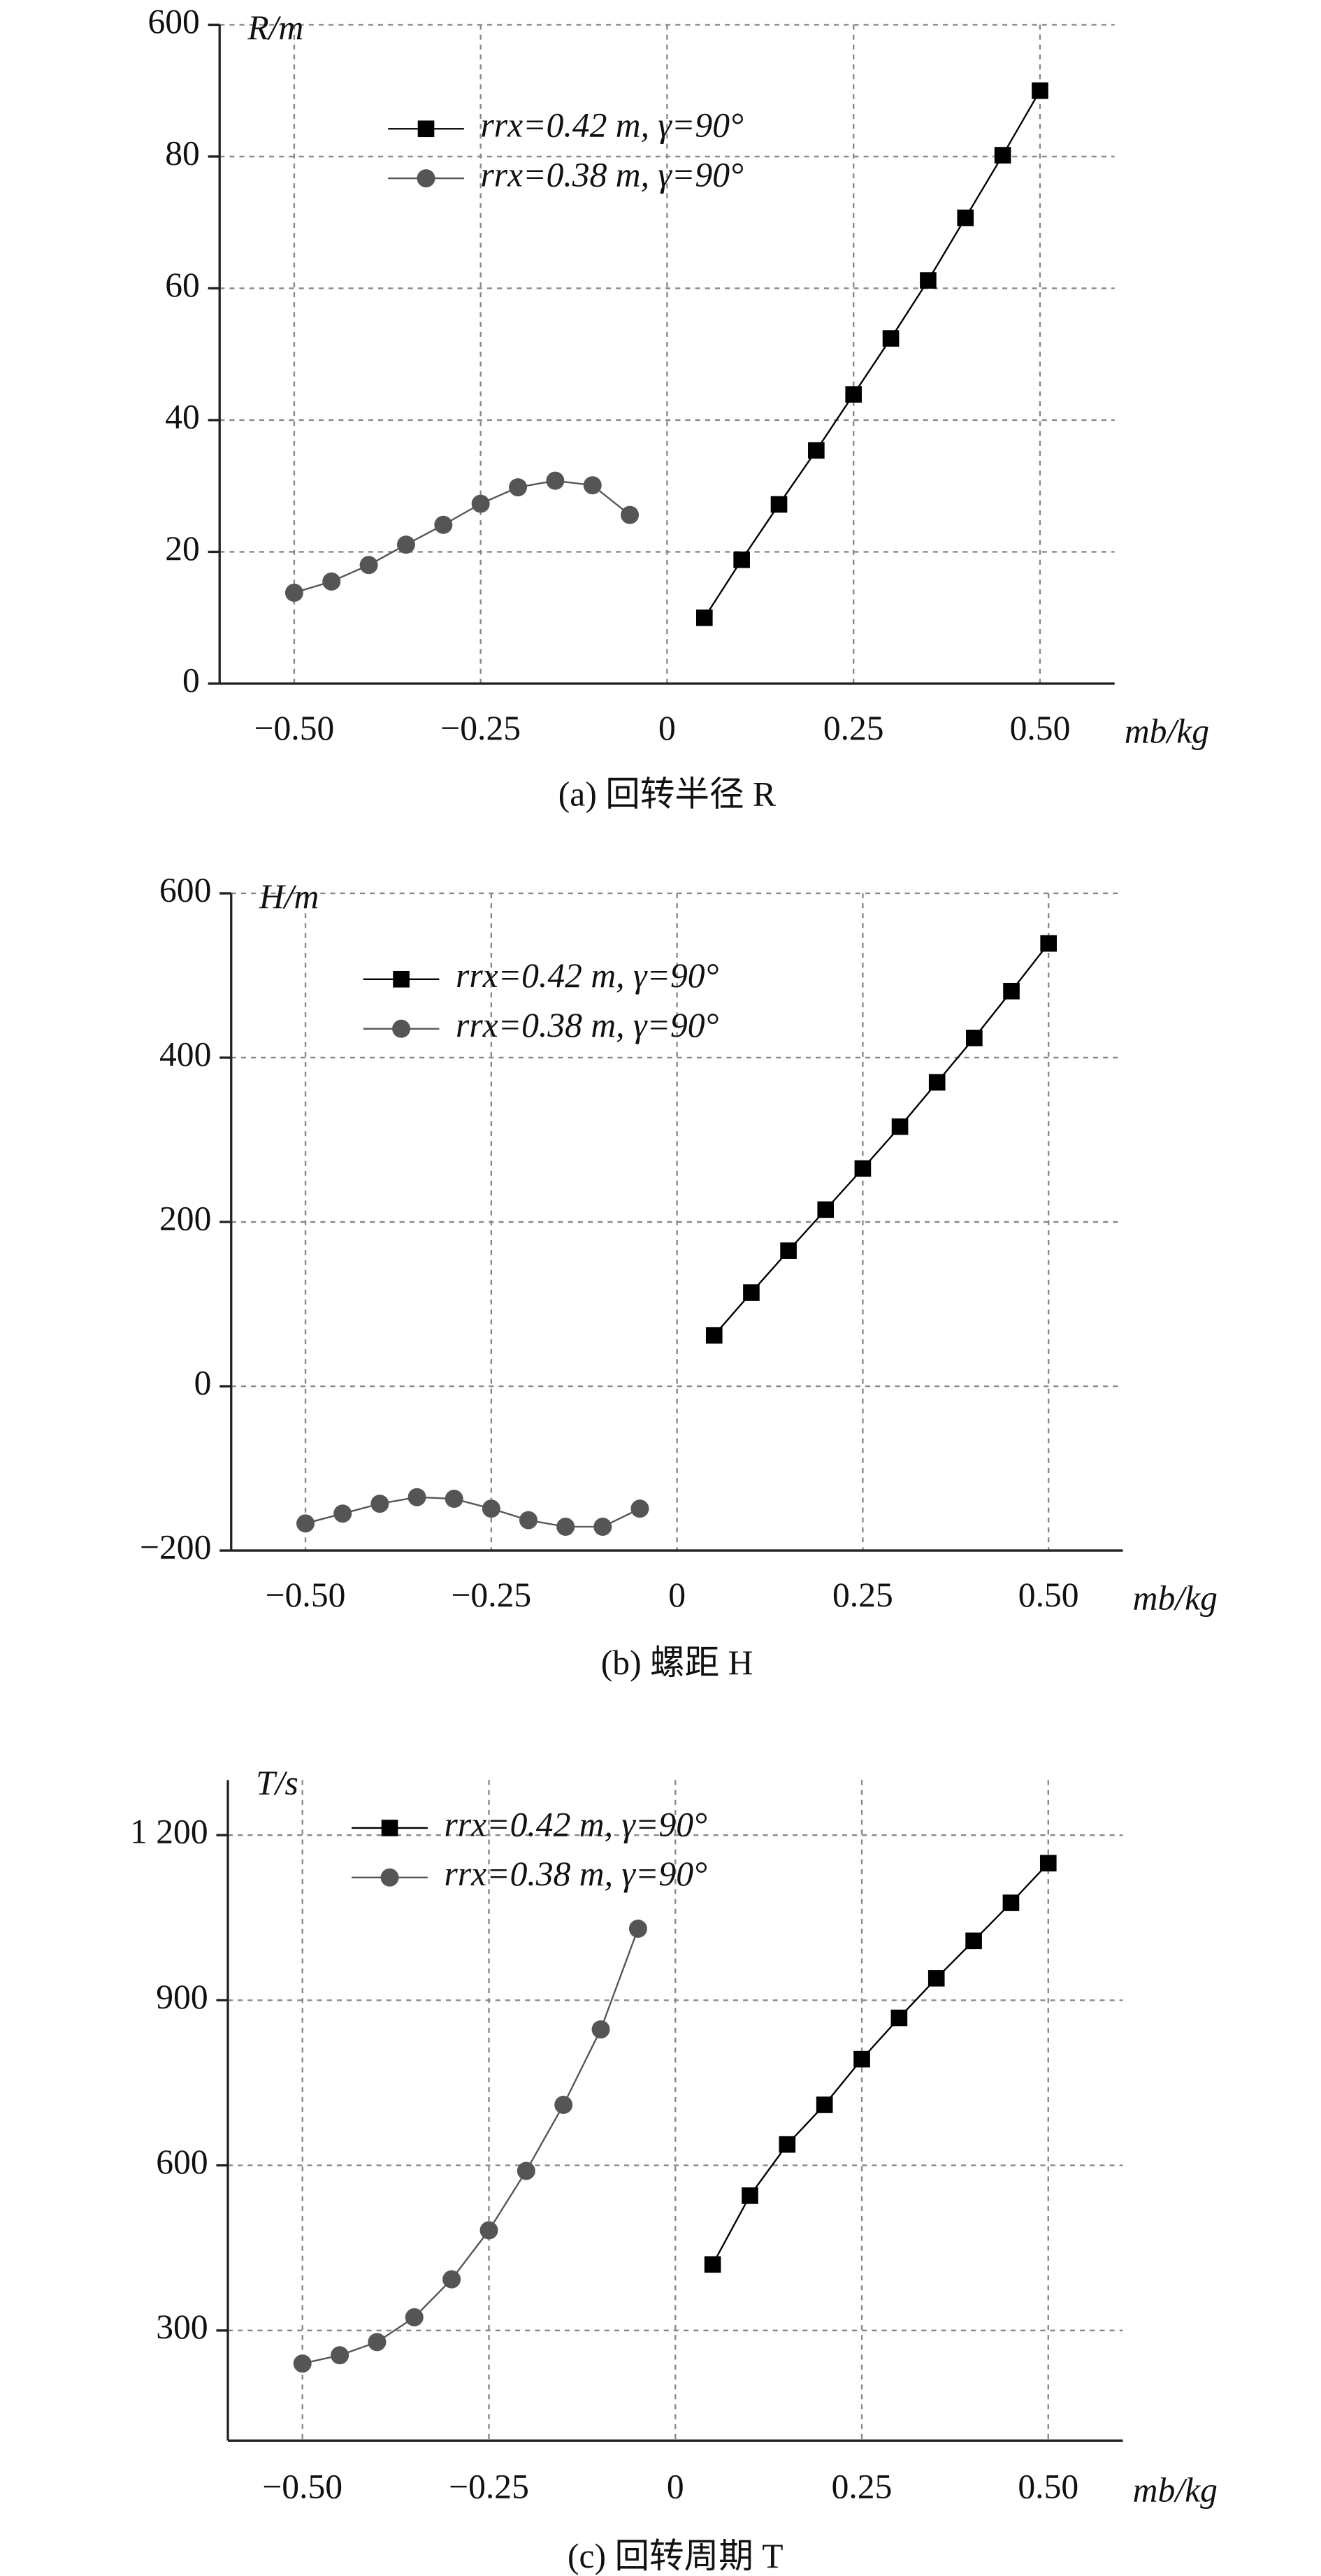  What do you see at coordinates (676, 2556) in the screenshot?
I see `caption: (c) 回转周期 T` at bounding box center [676, 2556].